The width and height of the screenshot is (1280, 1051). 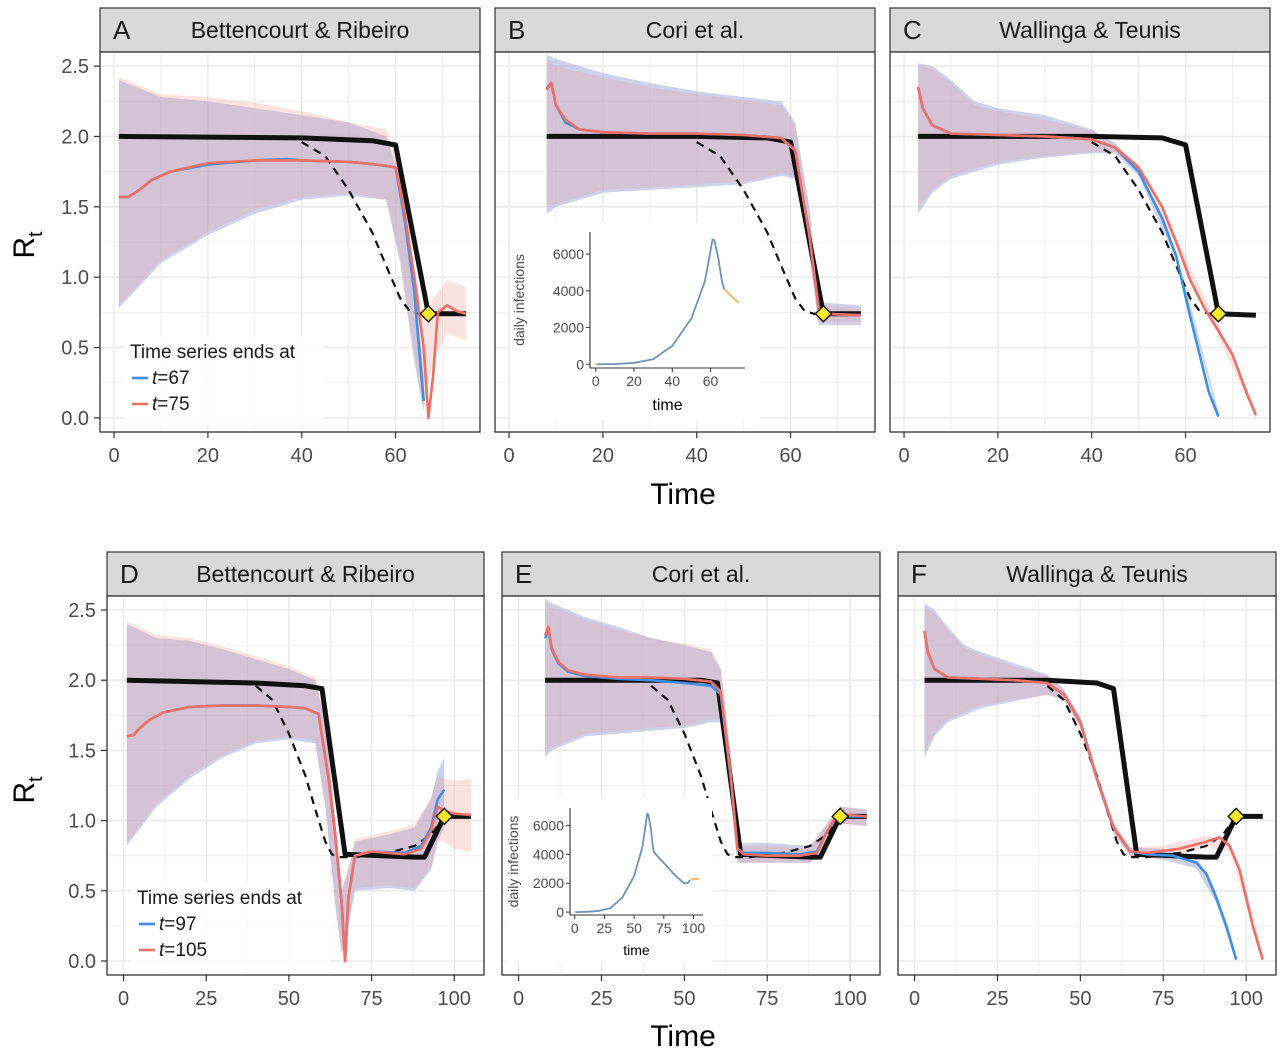 I want to click on confidence-band-overlap, so click(x=1080, y=782).